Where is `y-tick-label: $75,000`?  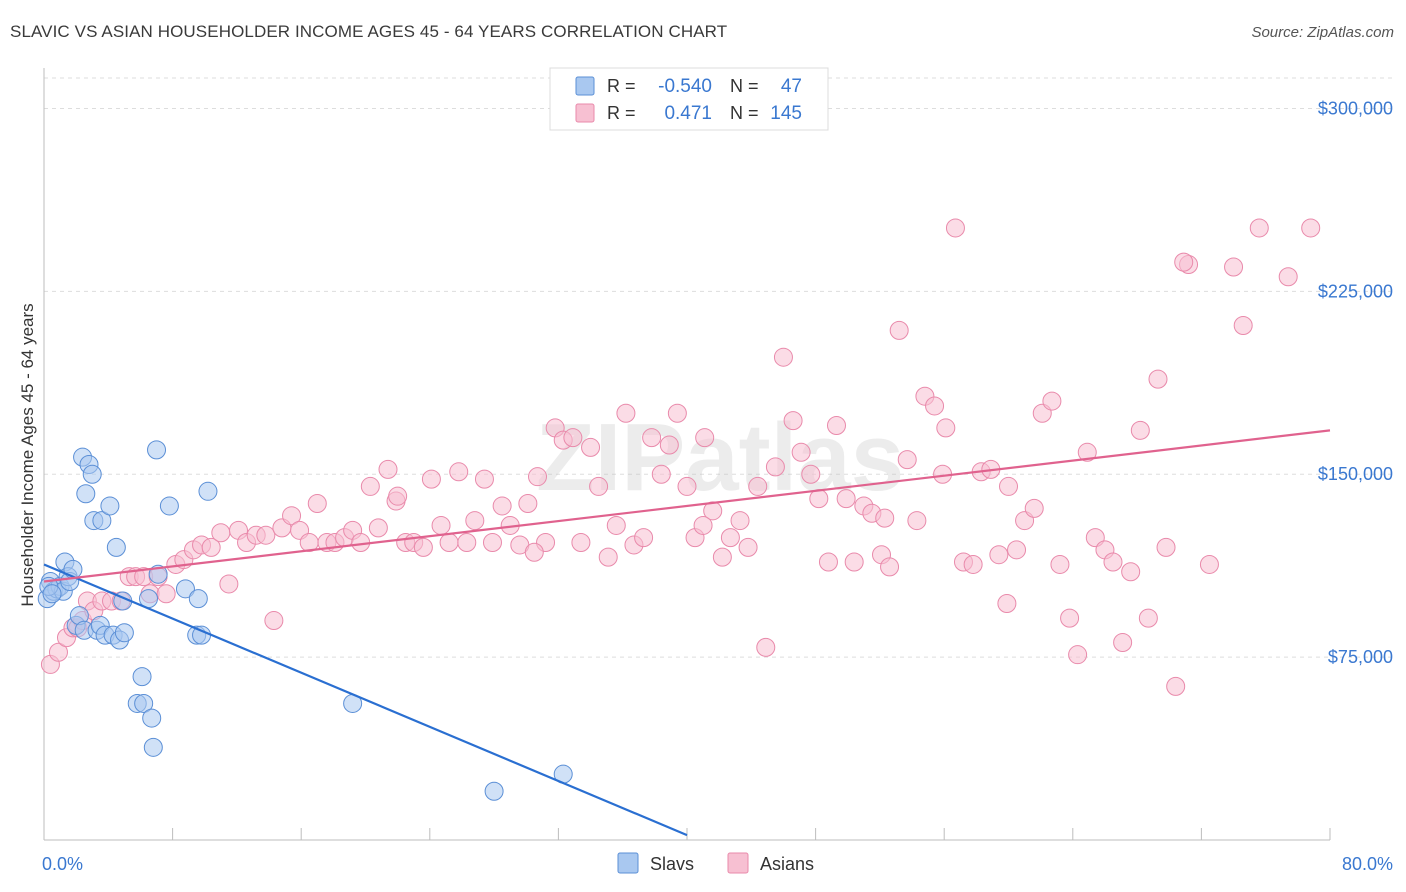 y-tick-label: $75,000 is located at coordinates (1360, 657).